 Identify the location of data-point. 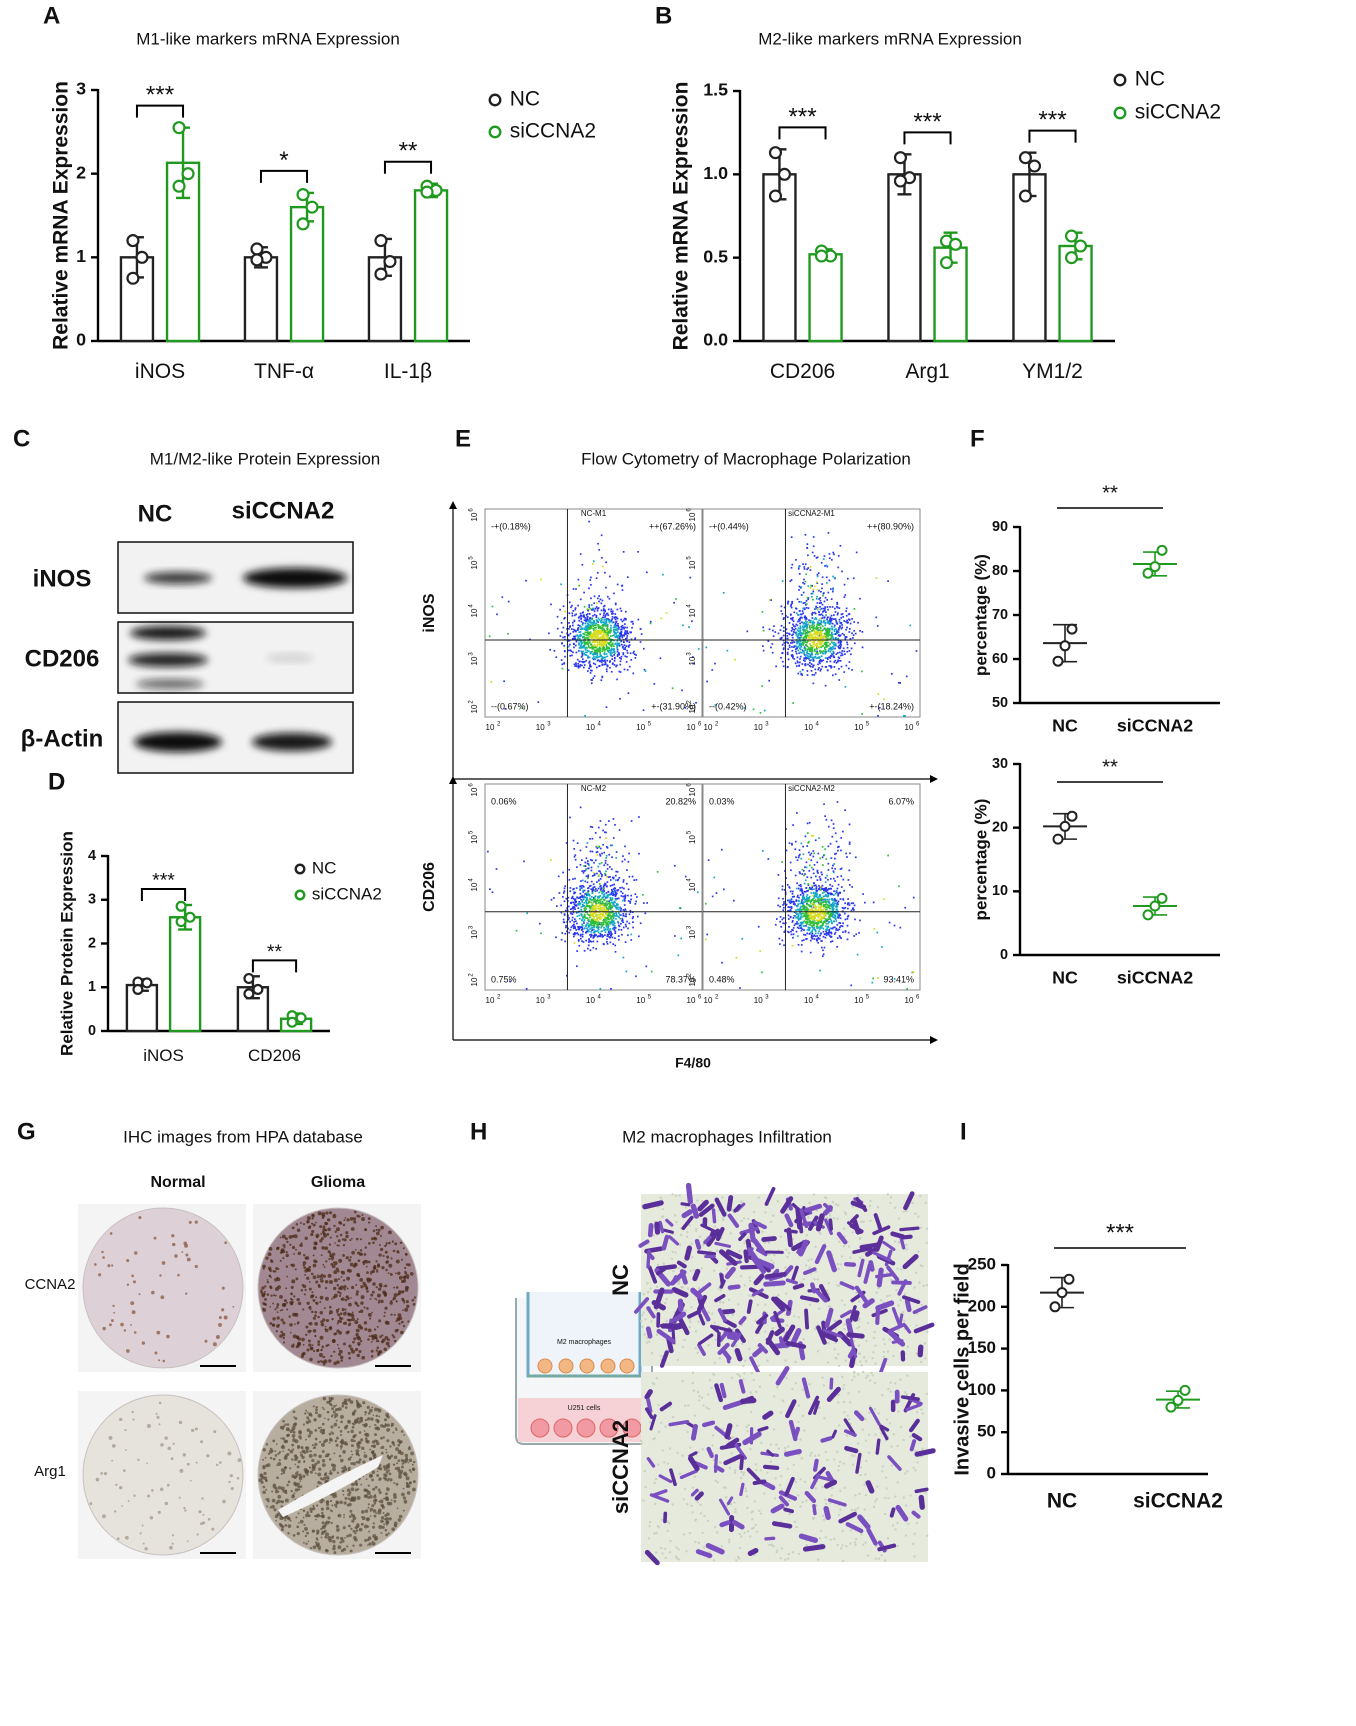
(188, 174).